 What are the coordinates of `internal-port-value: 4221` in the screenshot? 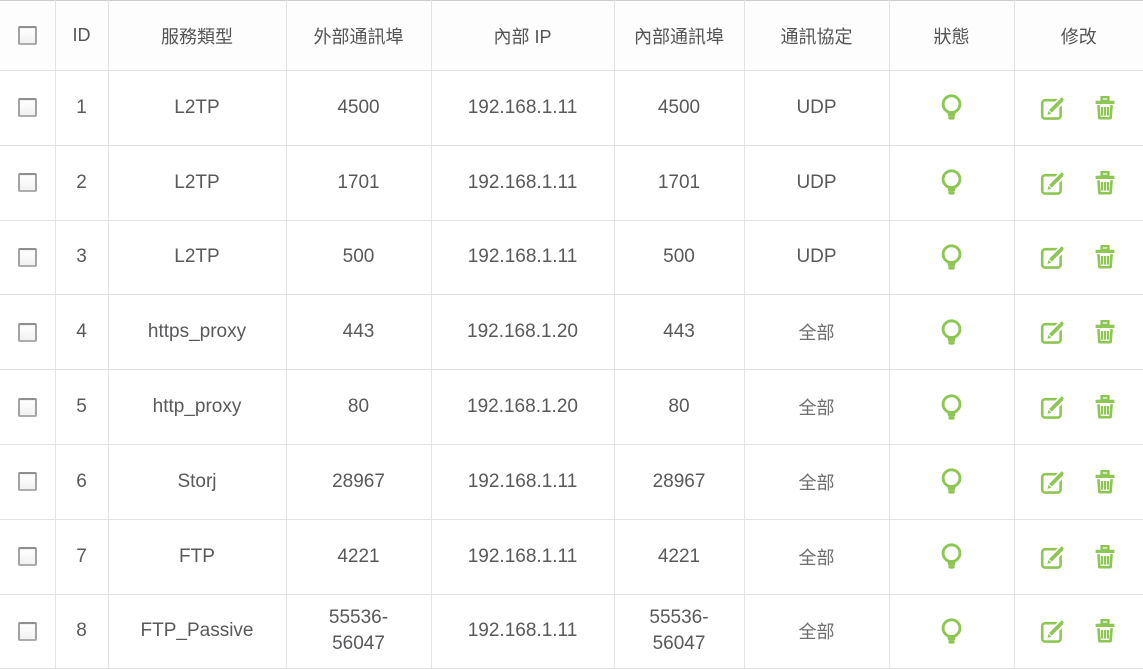 It's located at (679, 556).